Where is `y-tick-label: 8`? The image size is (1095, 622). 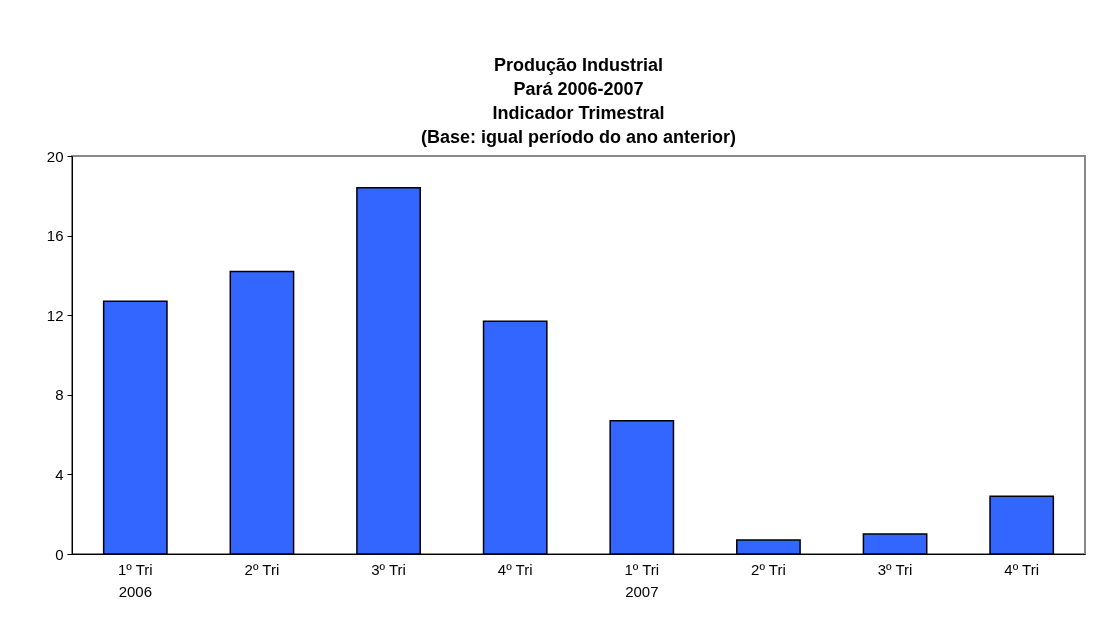
y-tick-label: 8 is located at coordinates (59, 395).